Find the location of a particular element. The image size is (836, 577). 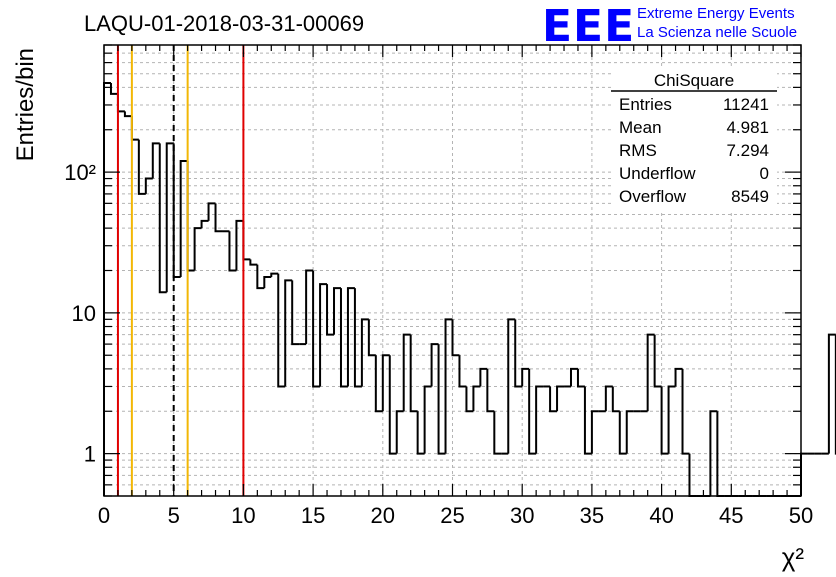

y-tick-label: 10 is located at coordinates (84, 313).